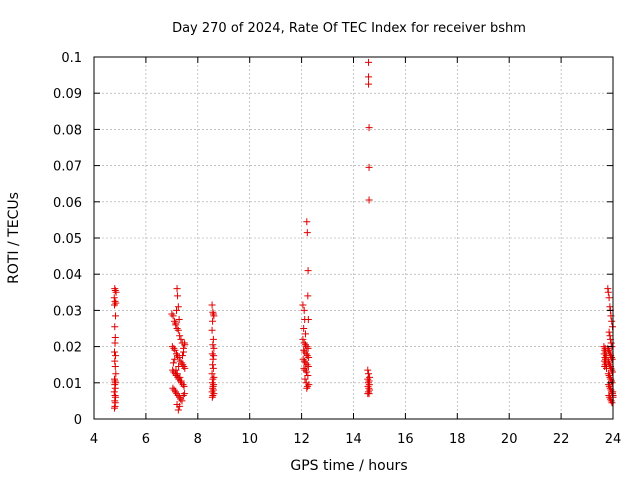 This screenshot has height=480, width=640. Describe the element at coordinates (94, 439) in the screenshot. I see `x-tick-label: 4` at that location.